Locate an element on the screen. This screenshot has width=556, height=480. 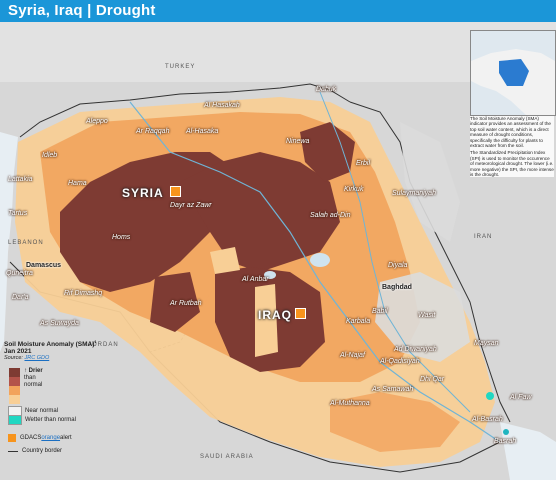
place-label: Sulaymaniyah is located at coordinates (414, 193).